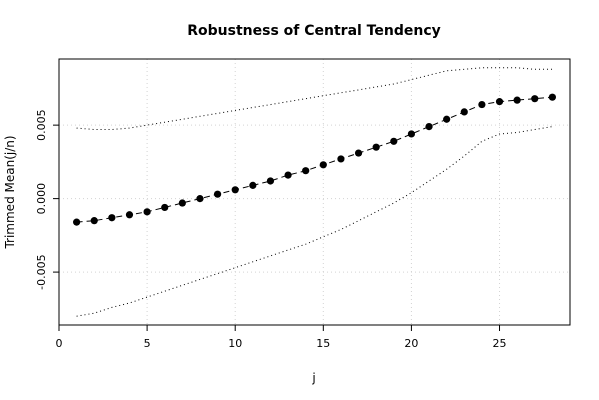  I want to click on y-tick-label: -0.005, so click(41, 271).